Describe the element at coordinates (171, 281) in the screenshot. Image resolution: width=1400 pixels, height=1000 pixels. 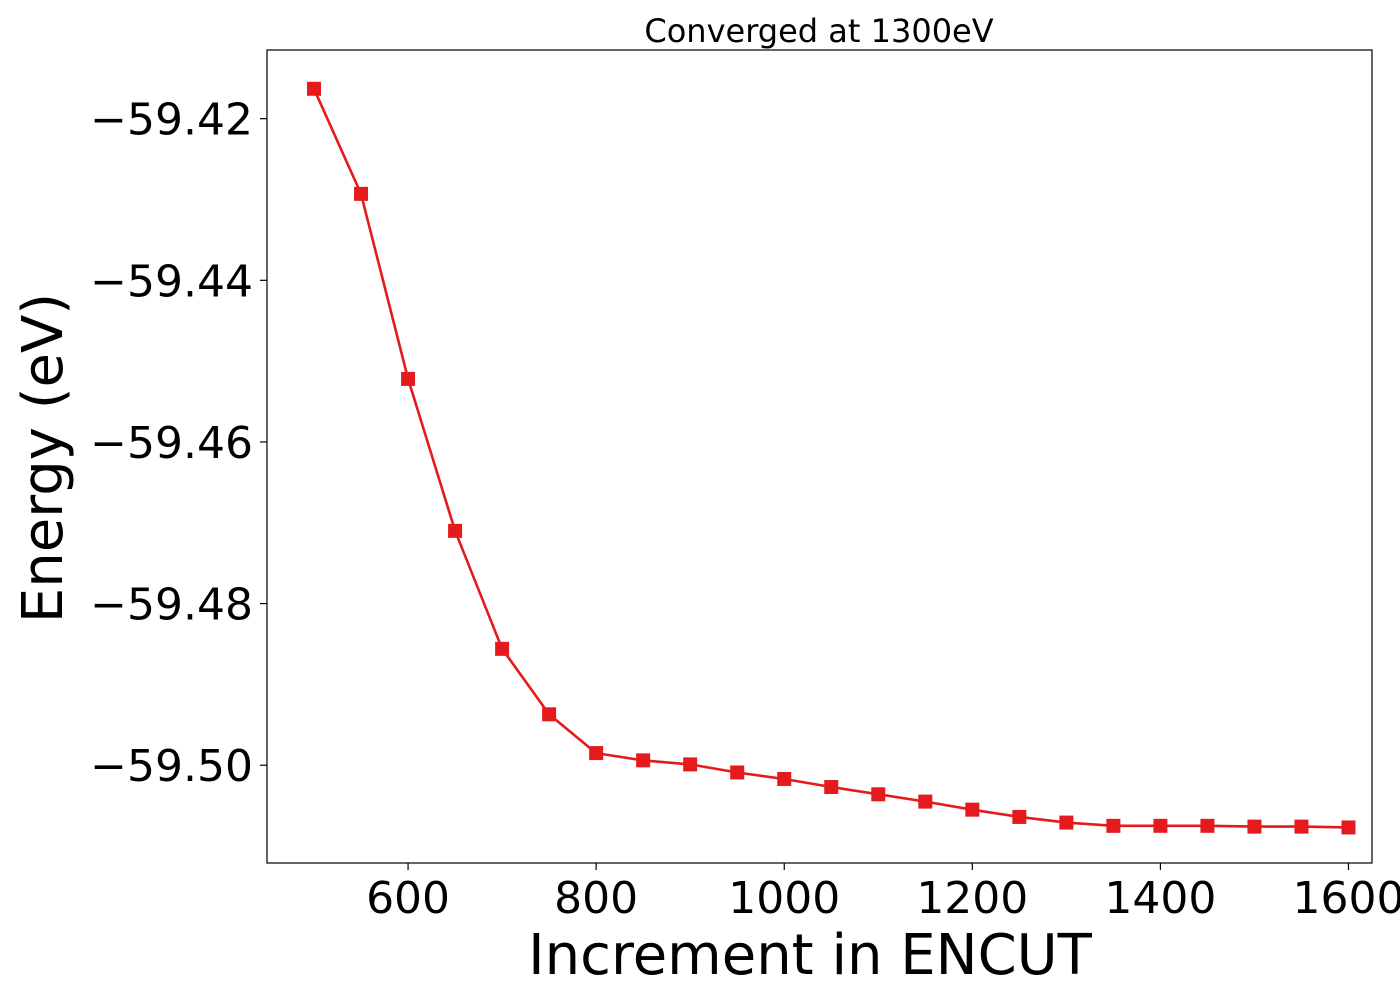
I see `y-tick-label: −59.44` at that location.